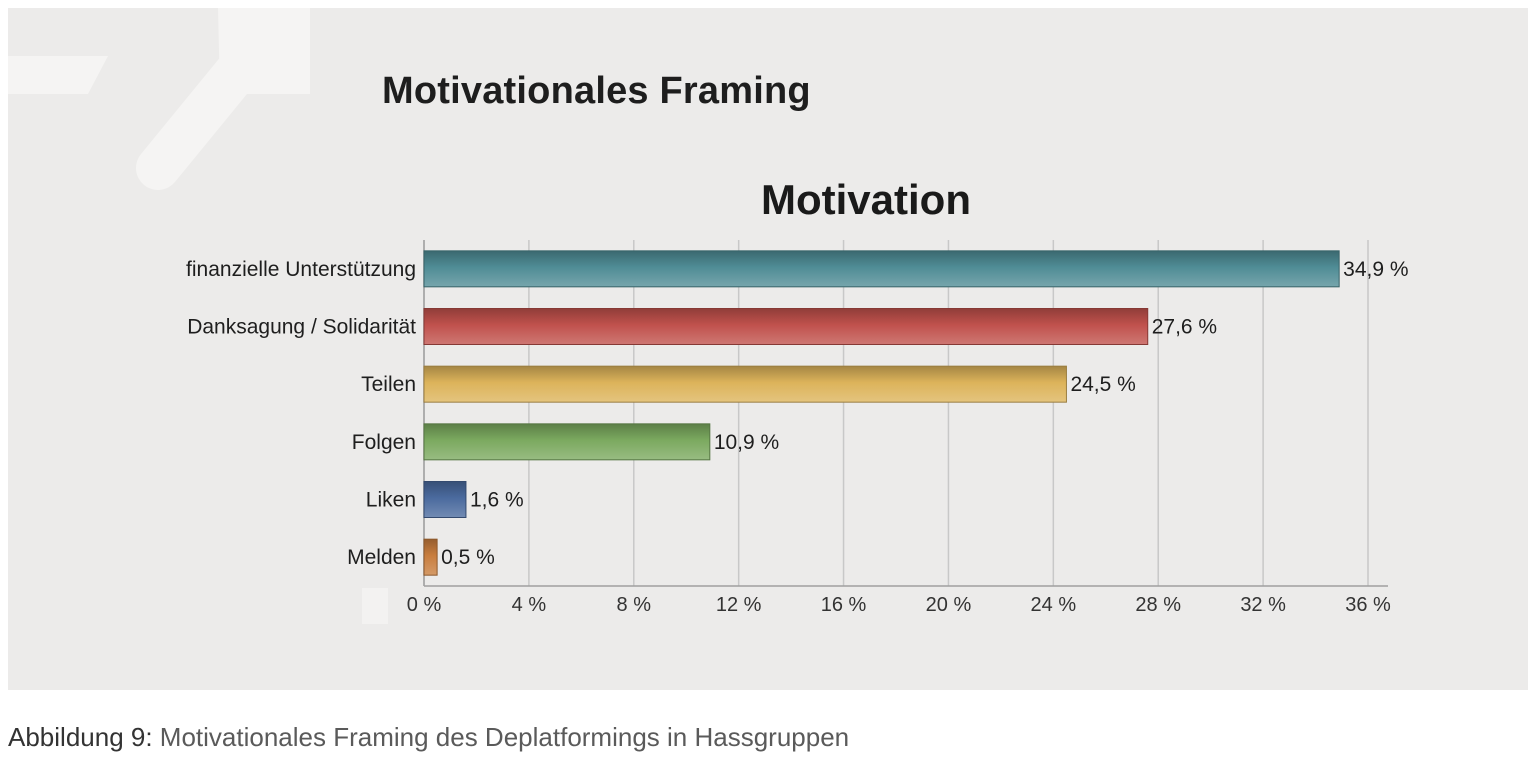 The height and width of the screenshot is (772, 1532). Describe the element at coordinates (159, 99) in the screenshot. I see `decorative-logo-shape` at that location.